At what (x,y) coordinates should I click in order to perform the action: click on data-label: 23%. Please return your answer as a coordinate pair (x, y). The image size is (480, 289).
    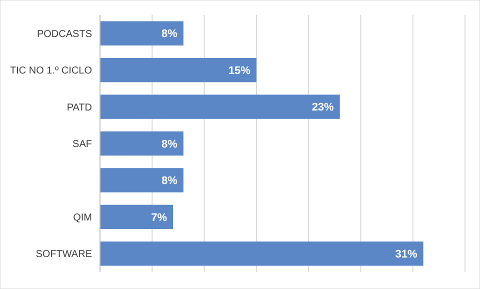
    Looking at the image, I should click on (323, 108).